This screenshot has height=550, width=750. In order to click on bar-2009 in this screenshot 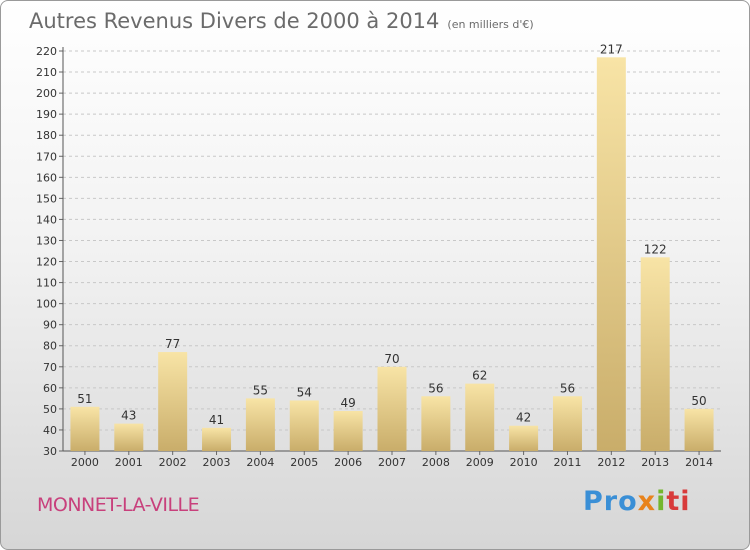, I will do `click(480, 417)`.